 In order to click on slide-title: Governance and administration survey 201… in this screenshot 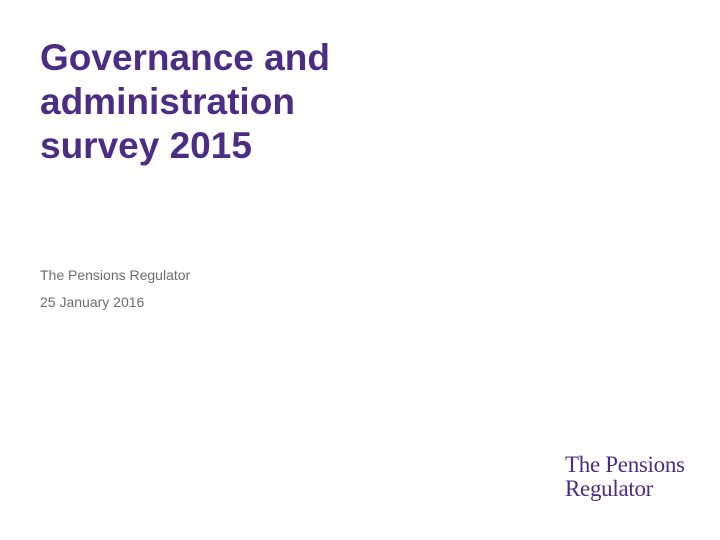, I will do `click(250, 102)`.